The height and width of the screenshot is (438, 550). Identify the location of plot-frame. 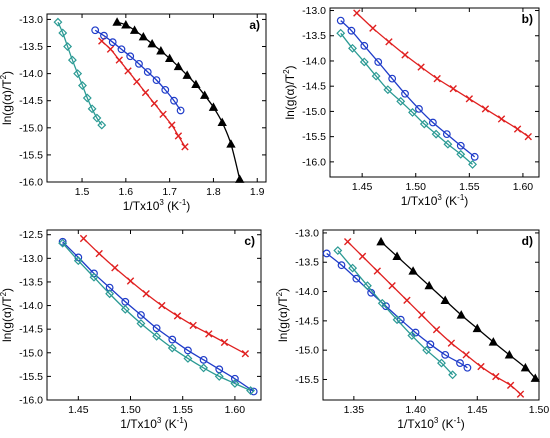
(434, 92).